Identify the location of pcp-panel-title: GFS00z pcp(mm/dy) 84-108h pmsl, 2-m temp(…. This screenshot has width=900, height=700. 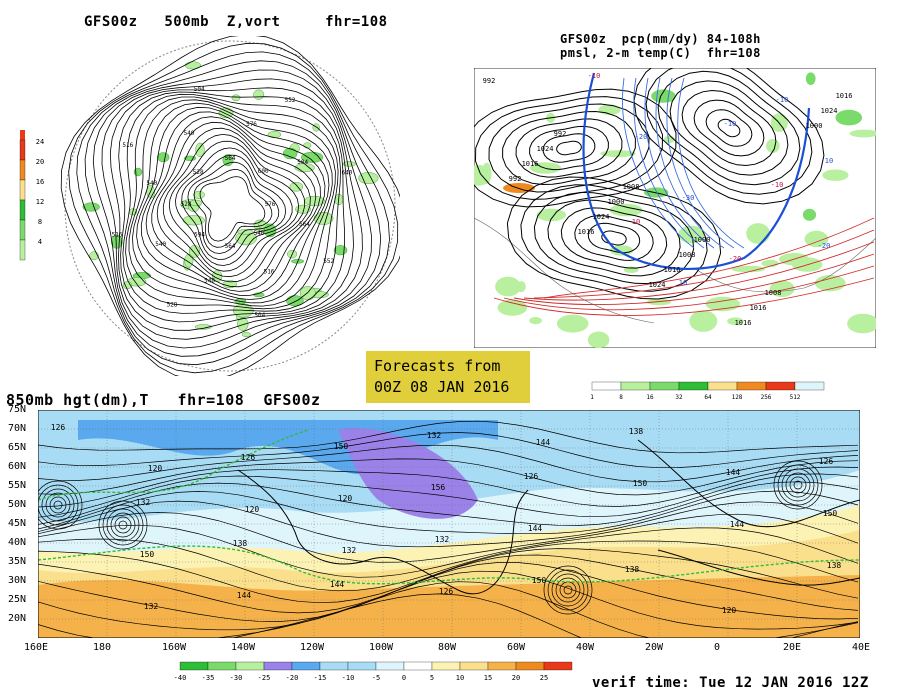
(660, 46).